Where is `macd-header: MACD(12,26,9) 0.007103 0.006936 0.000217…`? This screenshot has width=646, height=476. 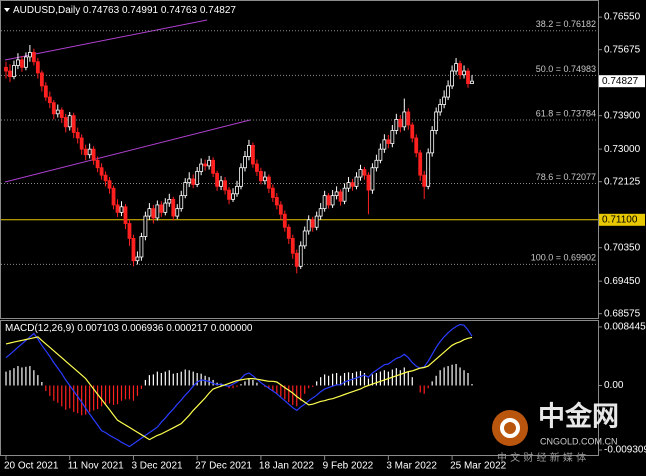 macd-header: MACD(12,26,9) 0.007103 0.006936 0.000217… is located at coordinates (129, 328).